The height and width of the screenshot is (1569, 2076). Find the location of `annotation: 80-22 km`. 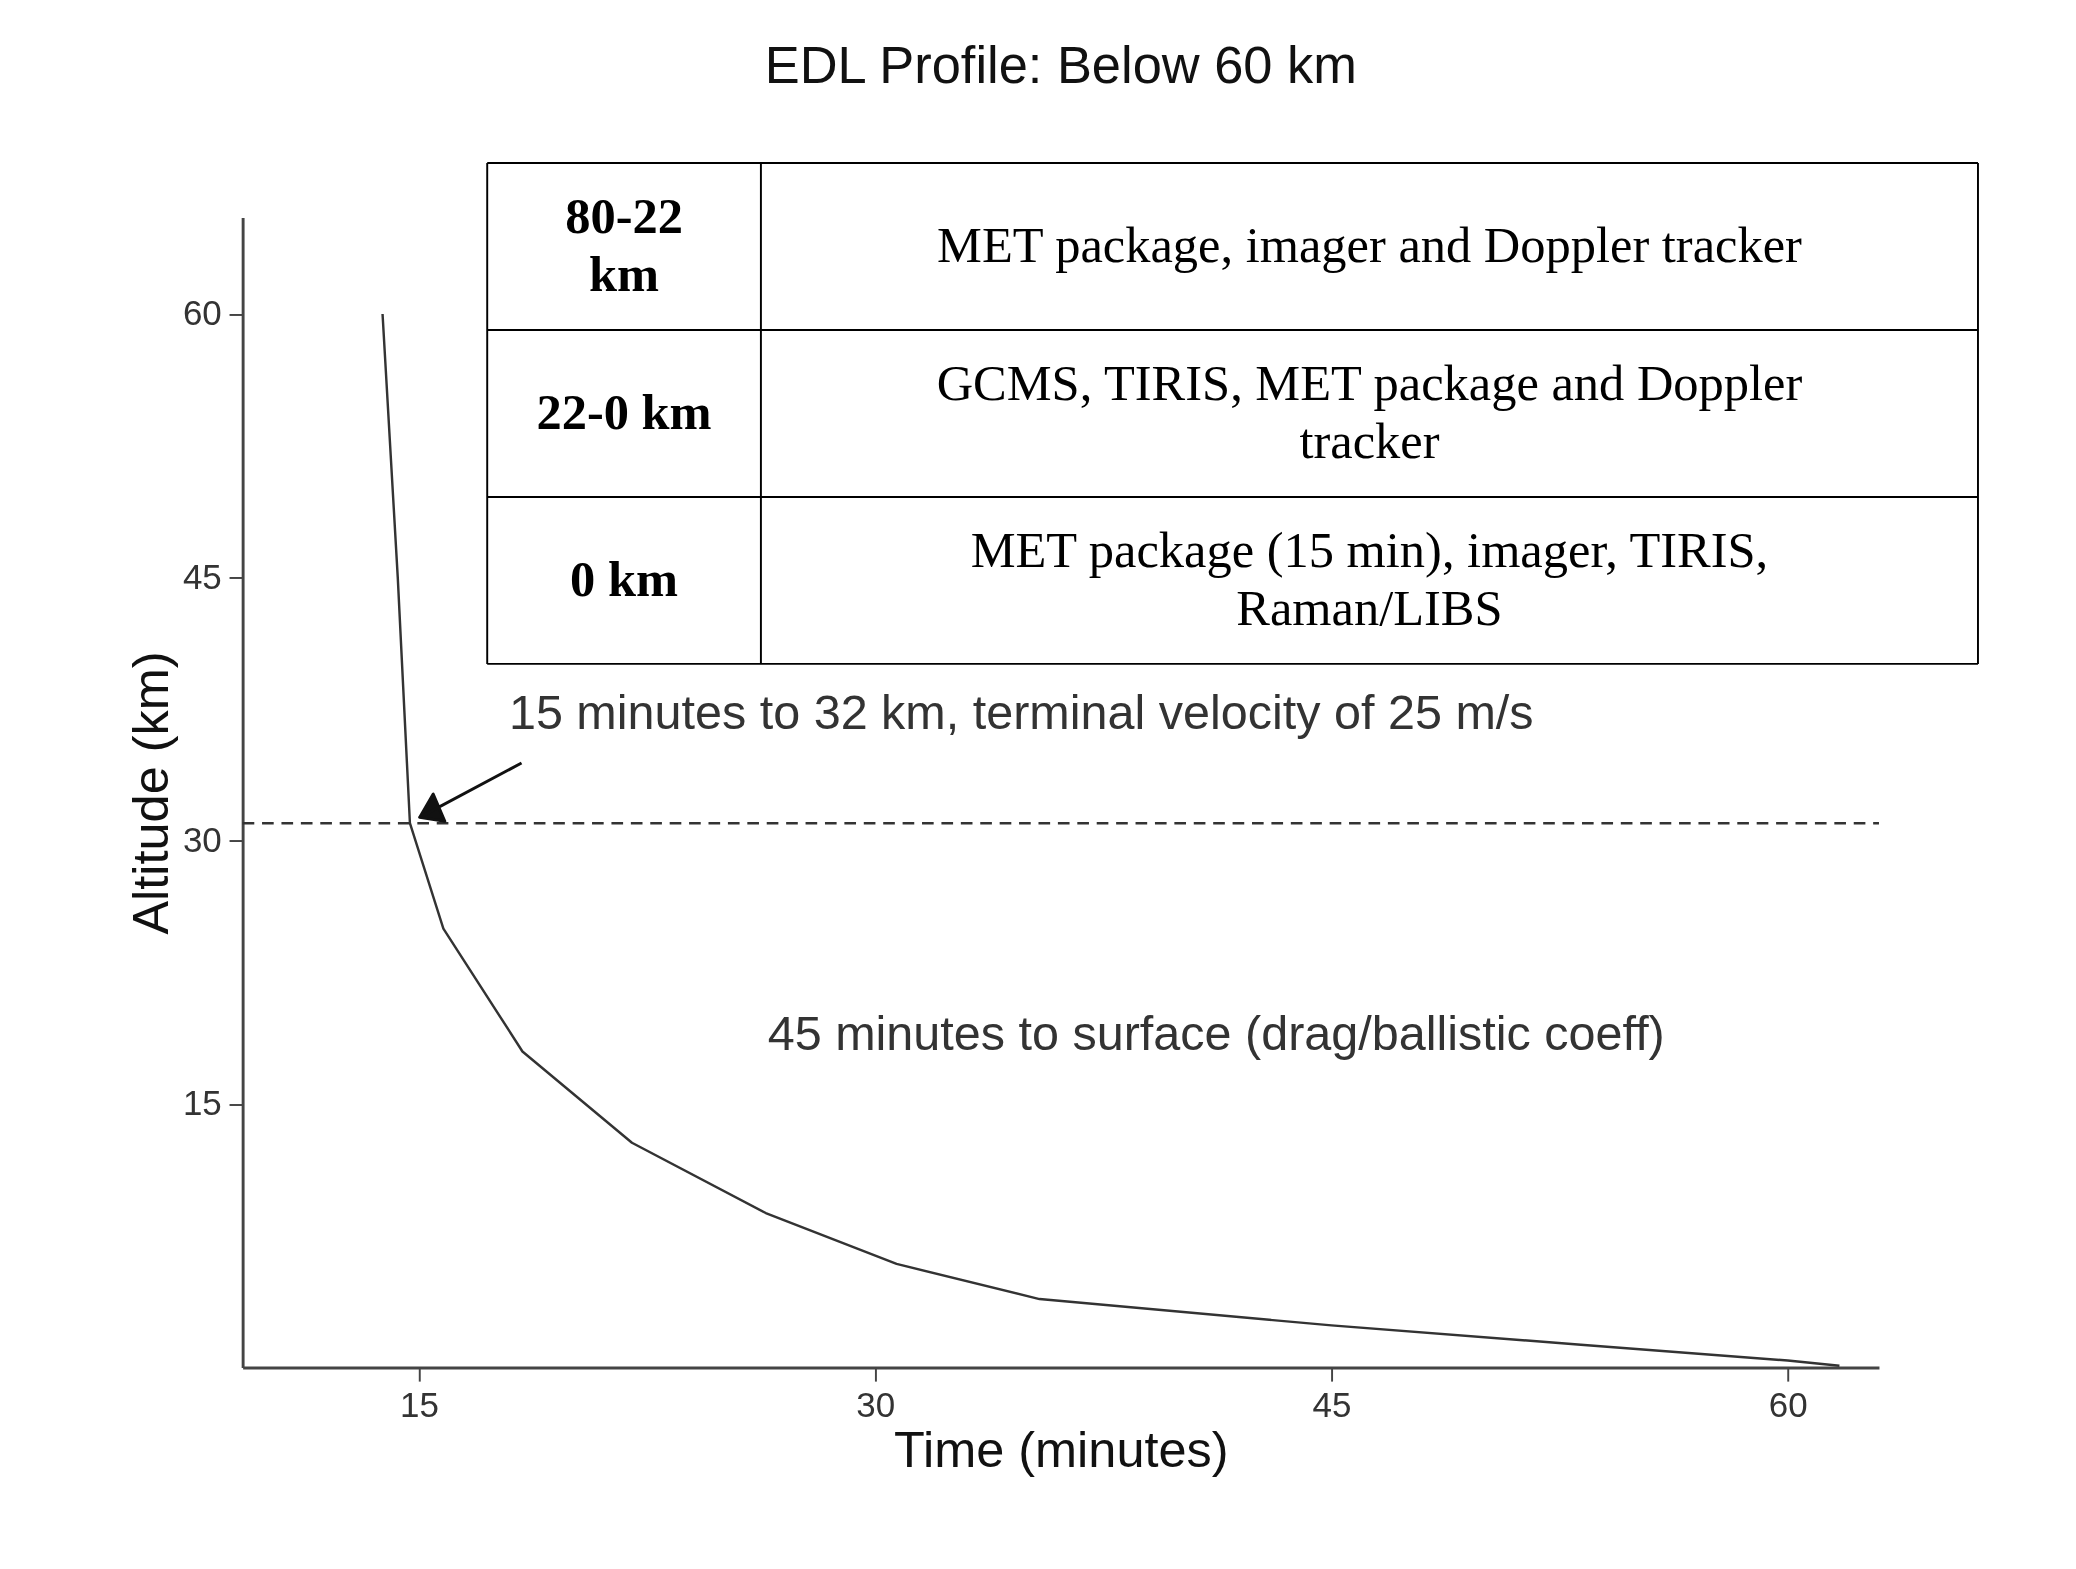

annotation: 80-22 km is located at coordinates (624, 245).